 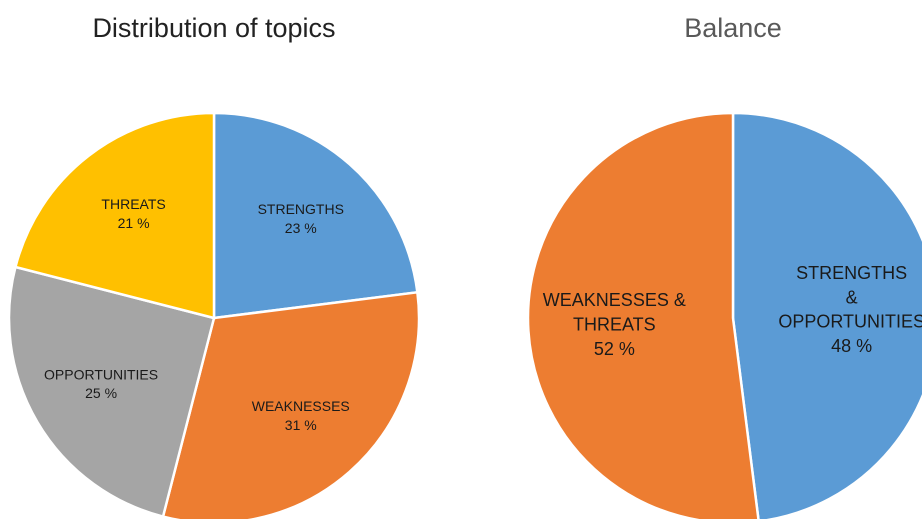 I want to click on value-label: 25 %, so click(x=101, y=393).